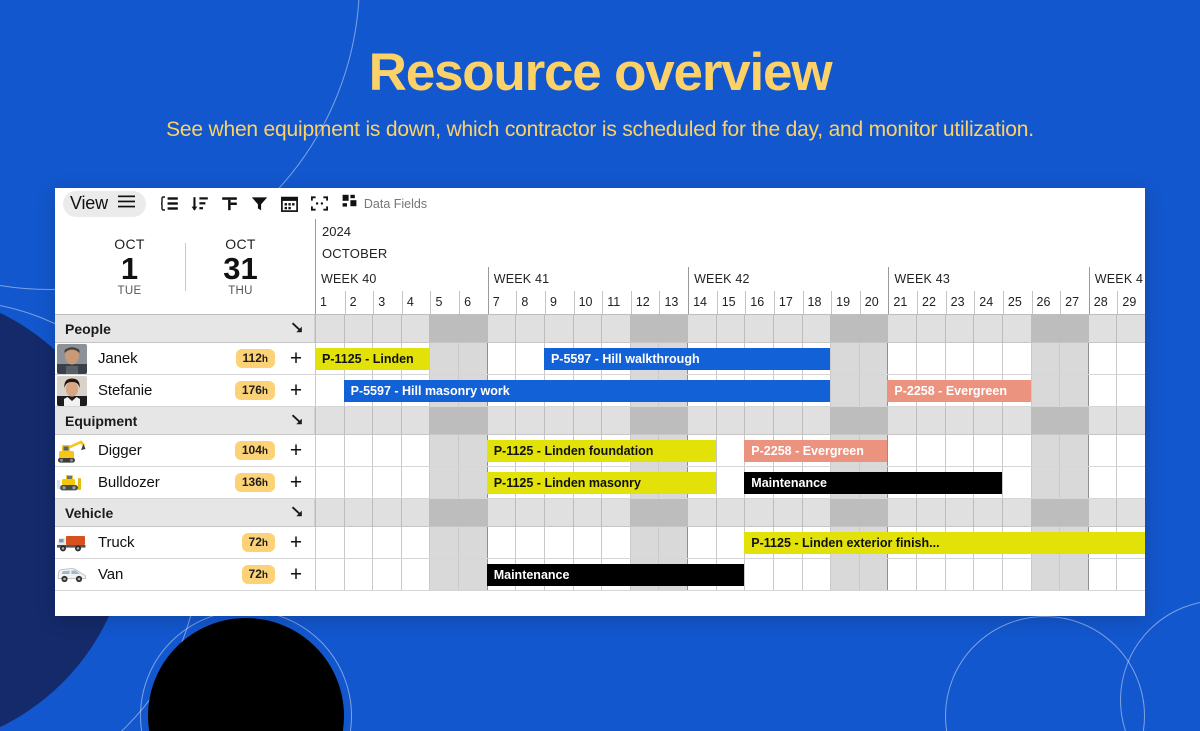  Describe the element at coordinates (931, 302) in the screenshot. I see `day-number: 22` at that location.